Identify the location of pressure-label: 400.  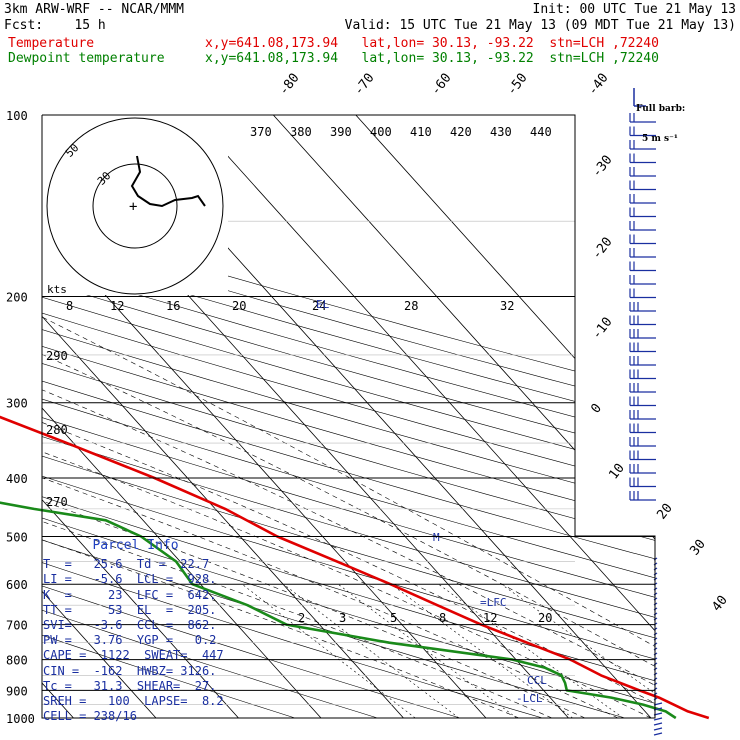
(17, 479).